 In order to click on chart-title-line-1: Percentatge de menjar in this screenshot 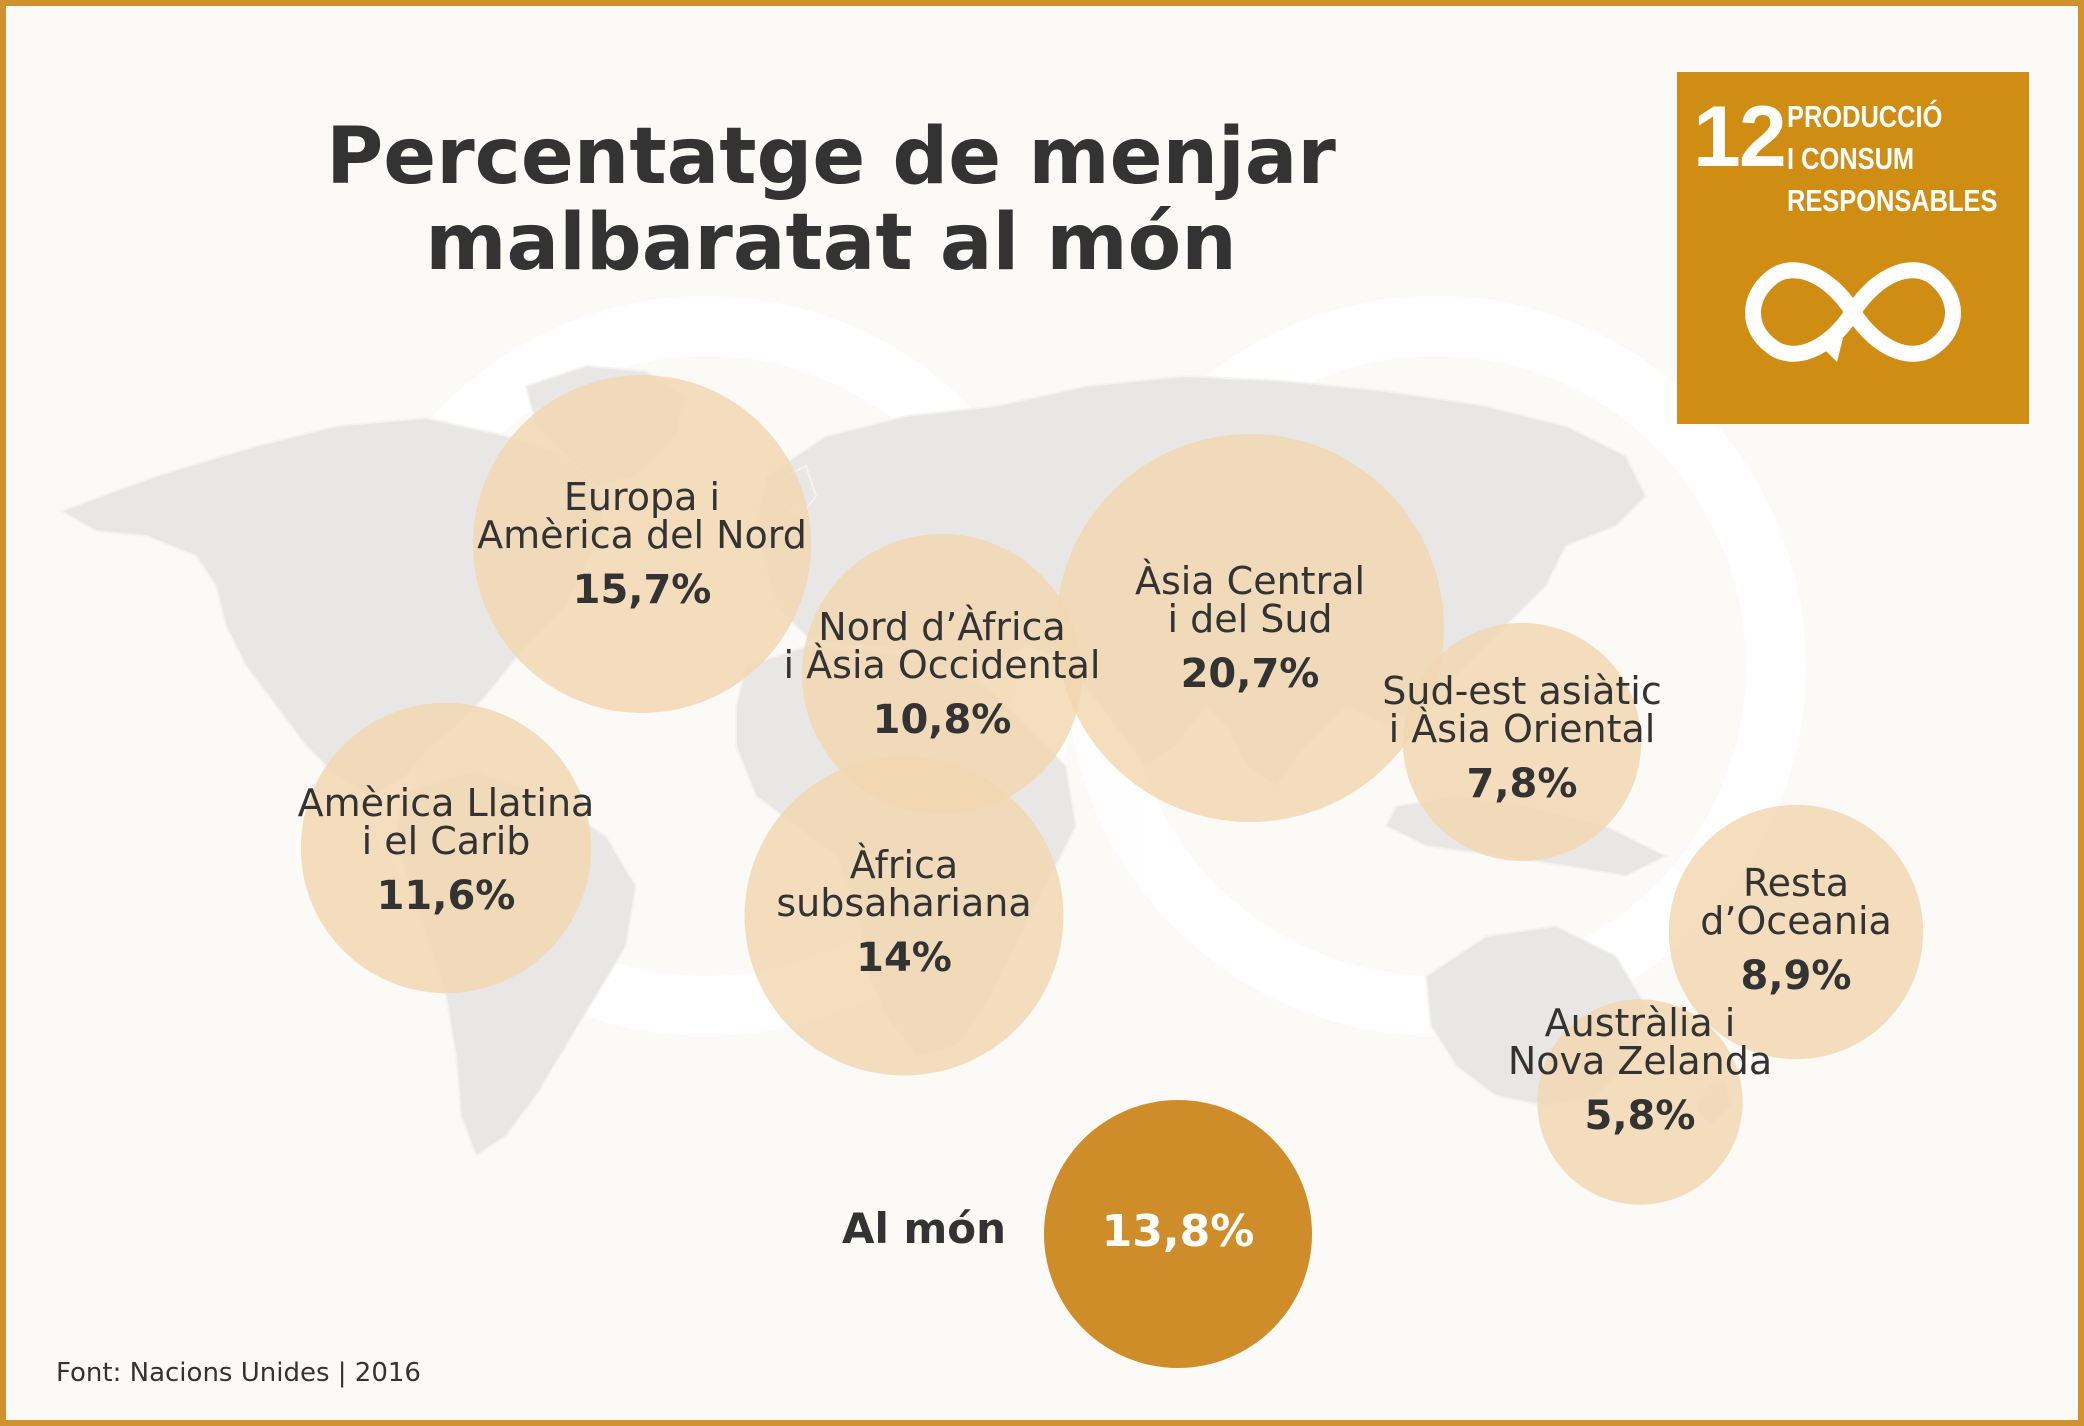, I will do `click(831, 157)`.